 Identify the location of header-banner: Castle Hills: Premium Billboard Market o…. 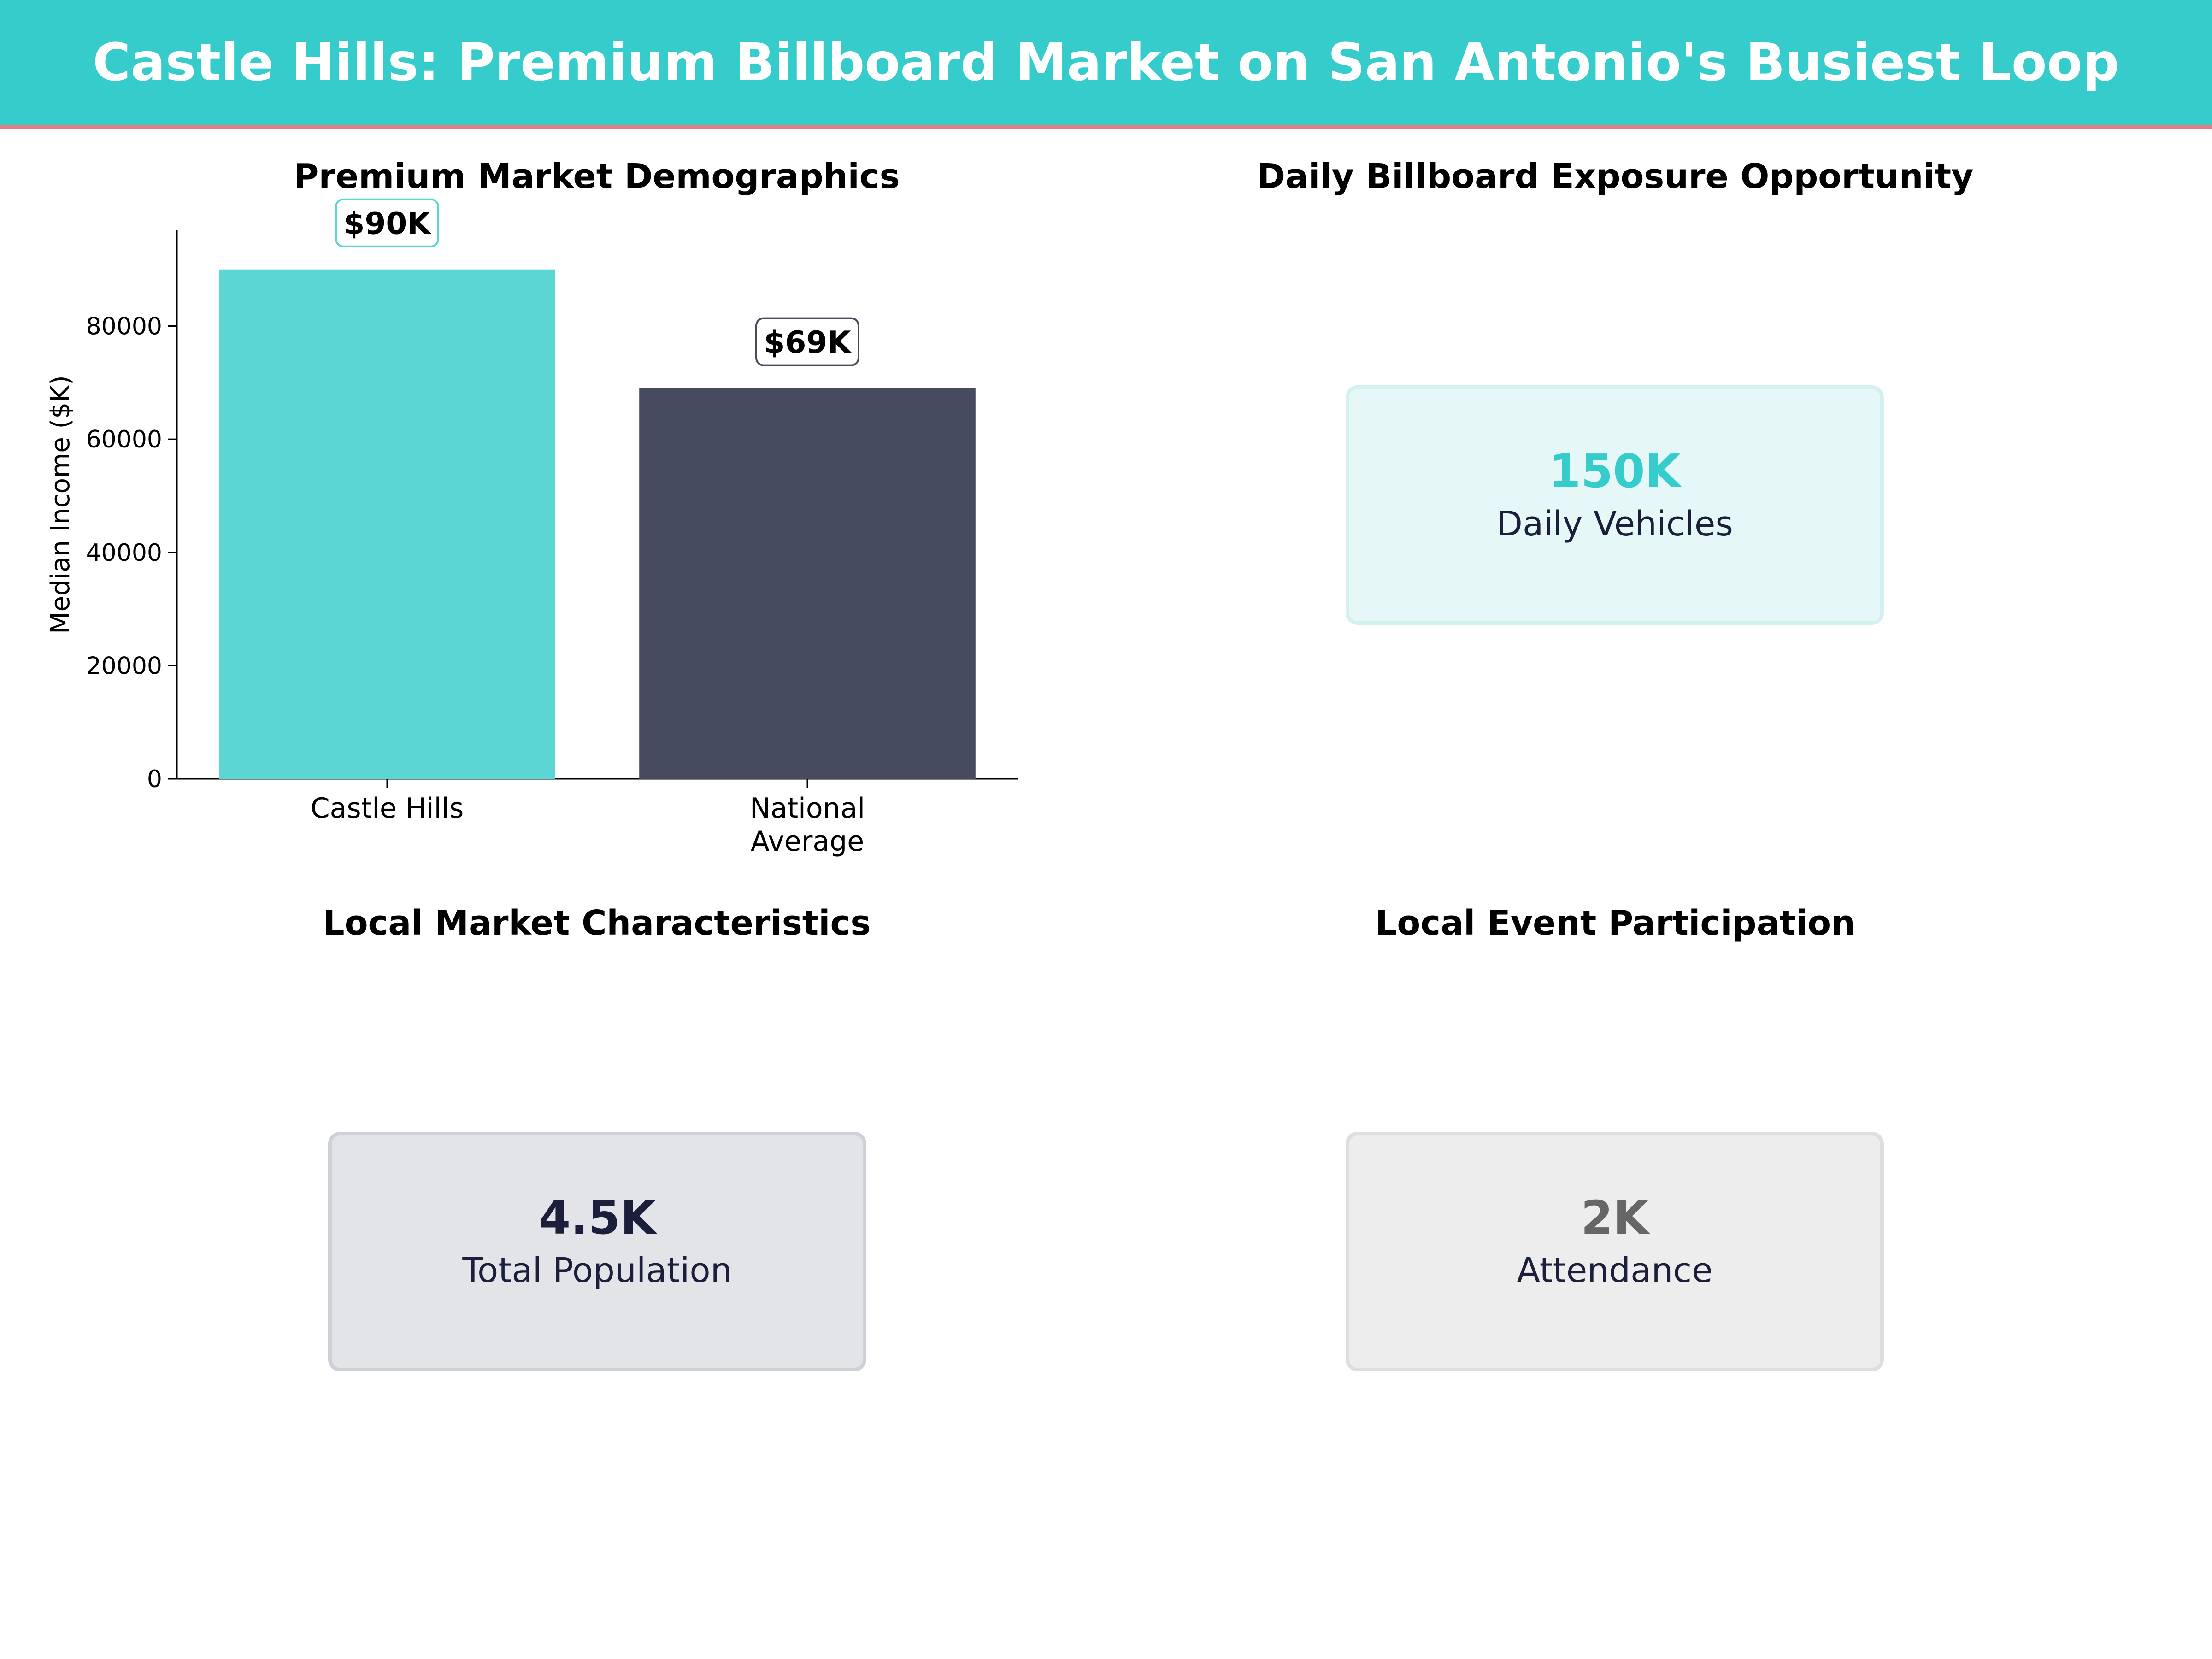
(1106, 64).